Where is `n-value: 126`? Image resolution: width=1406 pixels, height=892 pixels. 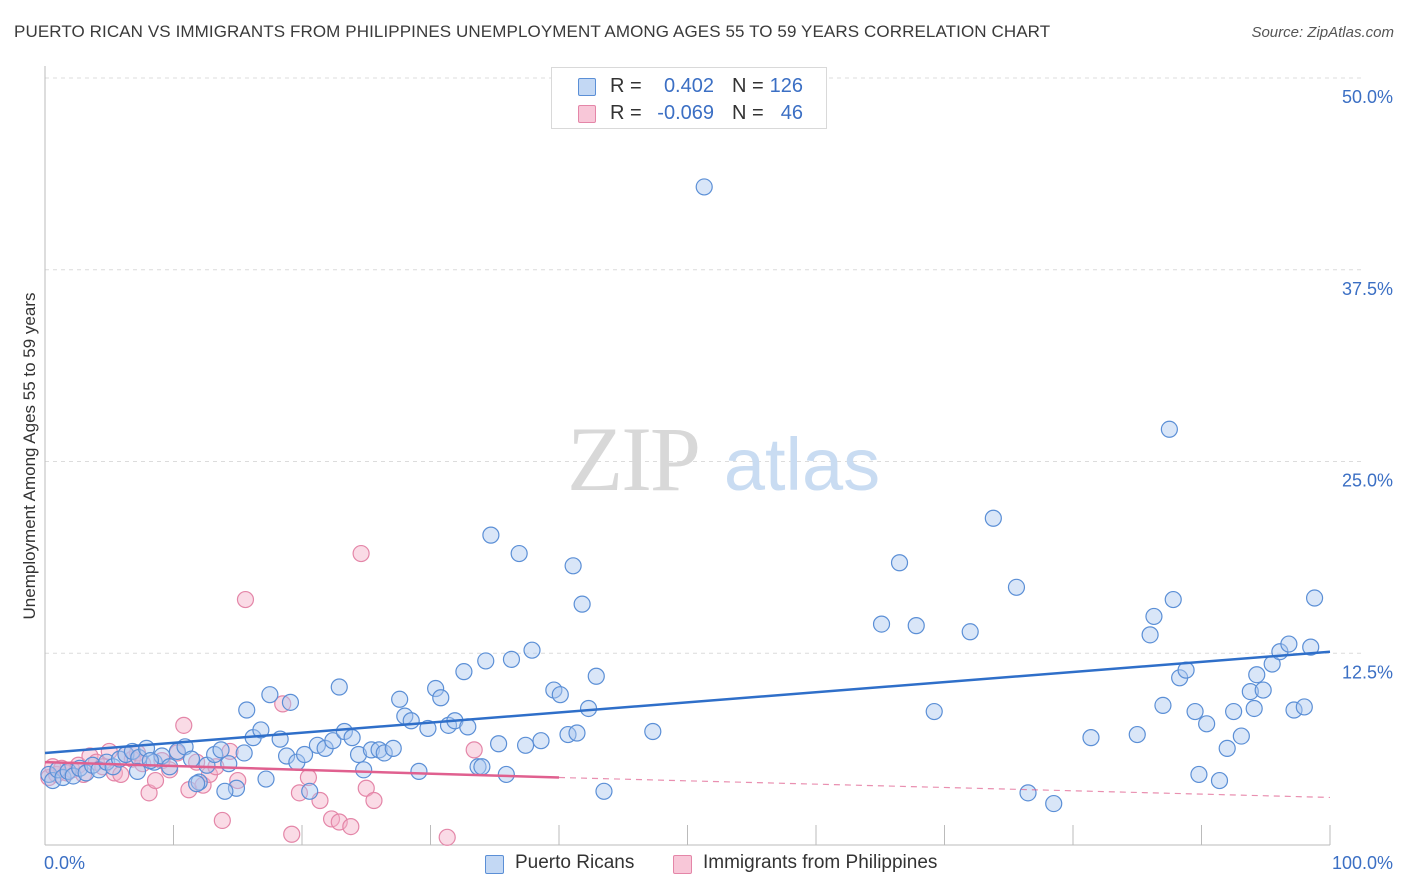
n-value: 126 is located at coordinates (786, 86).